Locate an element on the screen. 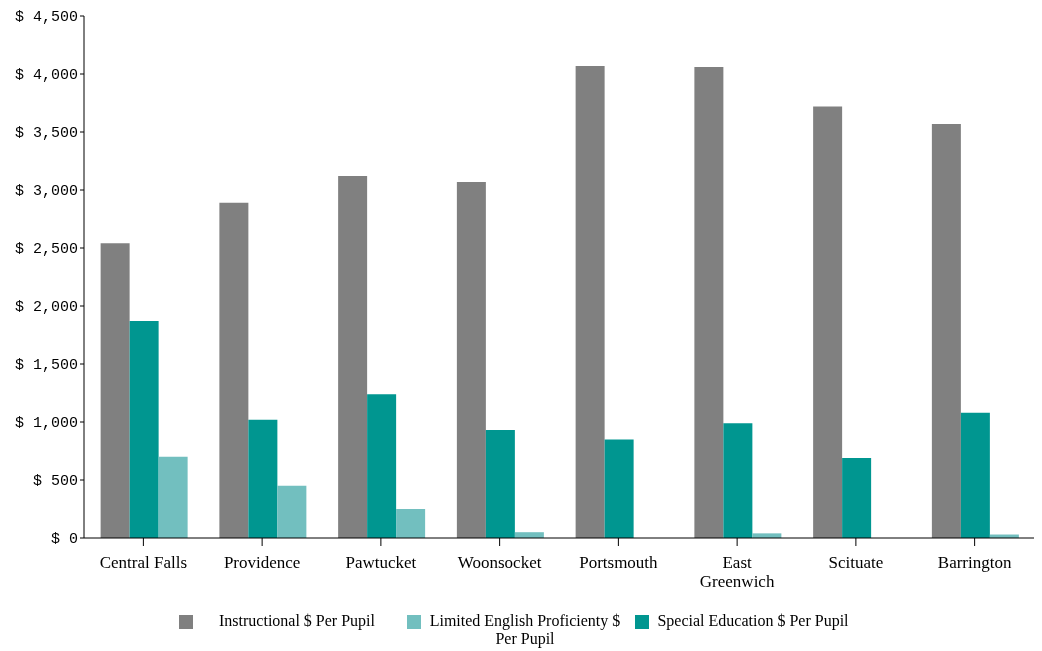  x-tick-label: Providence is located at coordinates (262, 562).